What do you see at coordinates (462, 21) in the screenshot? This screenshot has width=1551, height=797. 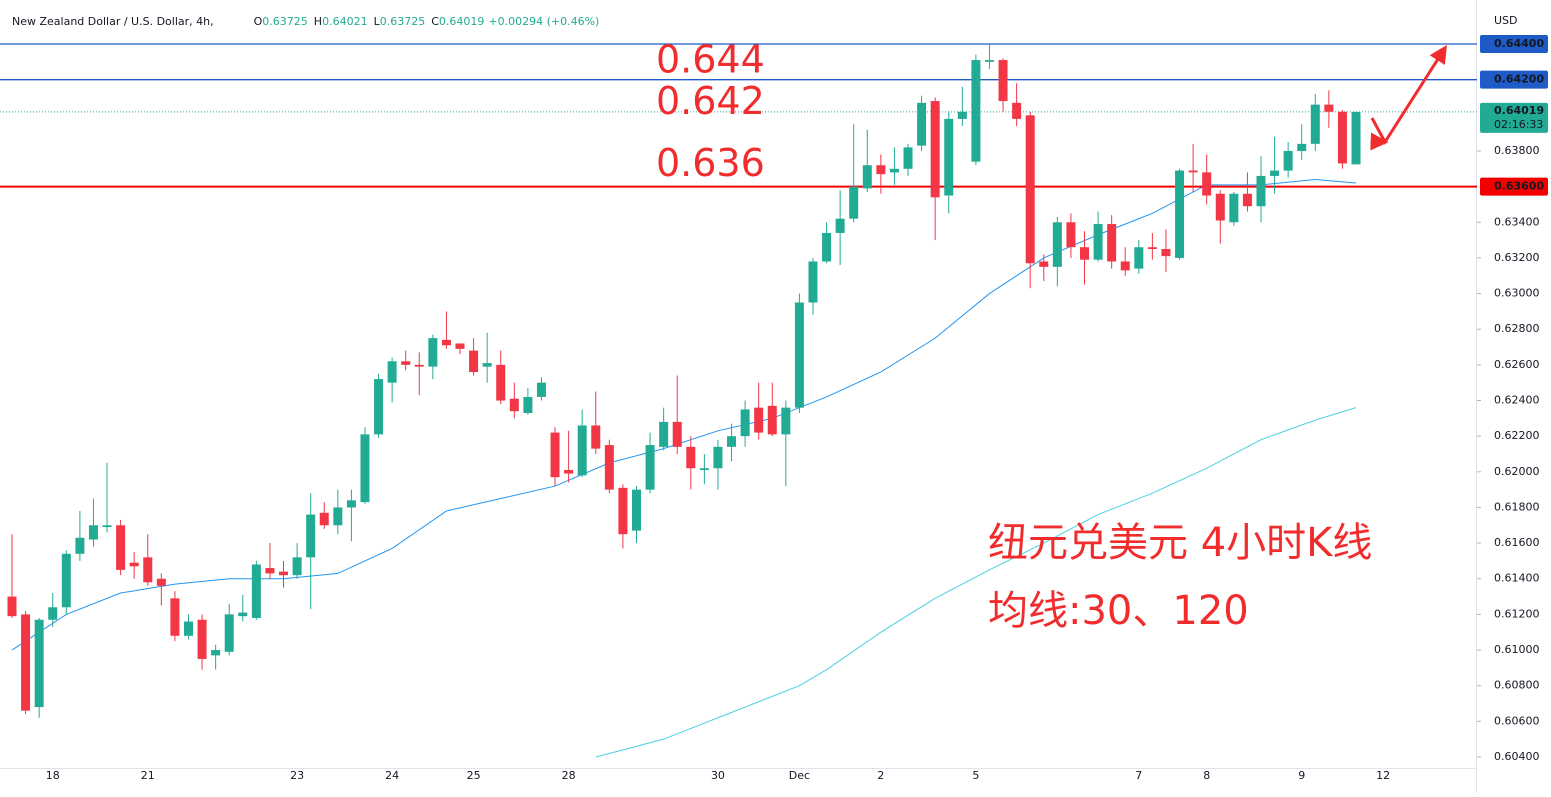 I see `ohlc-value: 0.64019` at bounding box center [462, 21].